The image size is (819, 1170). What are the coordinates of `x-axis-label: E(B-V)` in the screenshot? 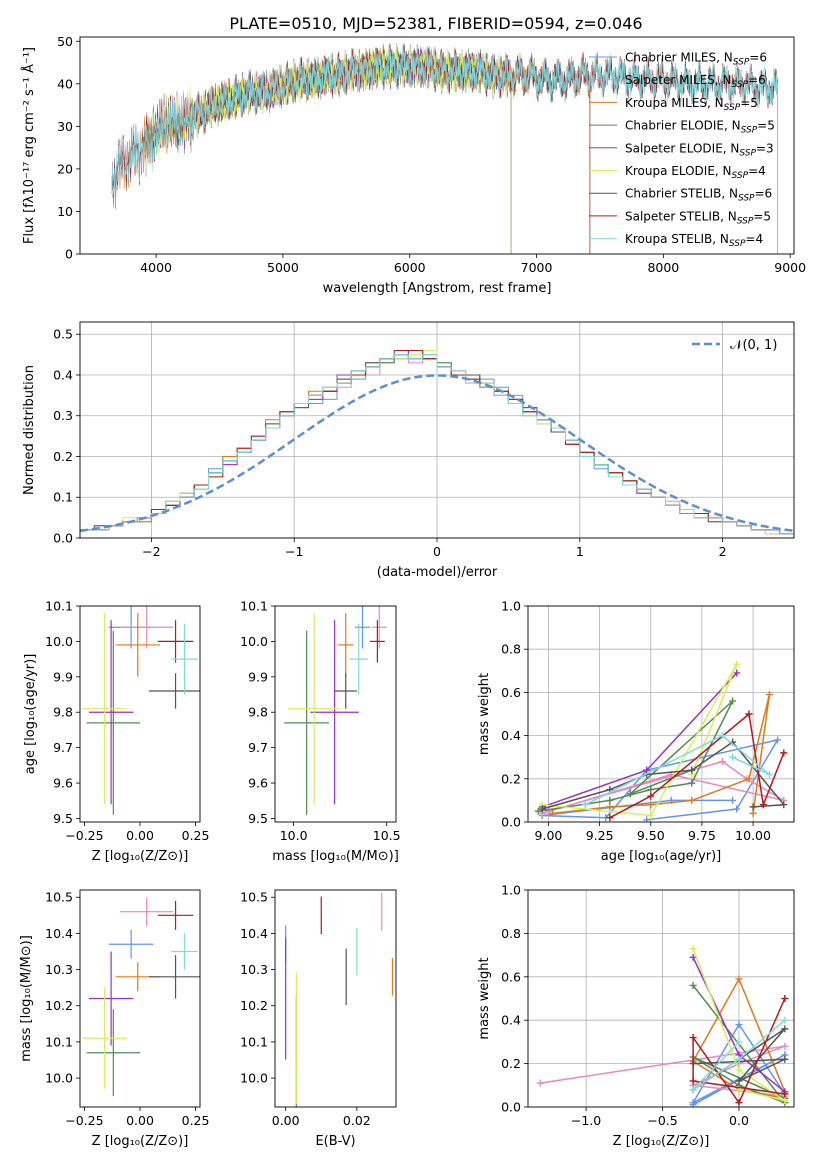 It's located at (335, 1141).